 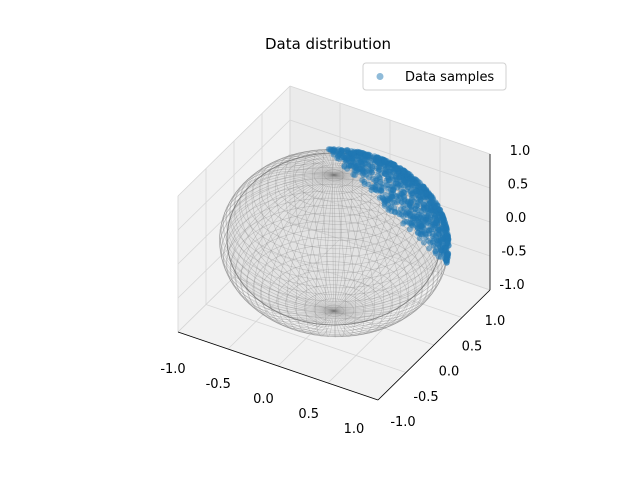 I want to click on legend: Data samples, so click(x=434, y=76).